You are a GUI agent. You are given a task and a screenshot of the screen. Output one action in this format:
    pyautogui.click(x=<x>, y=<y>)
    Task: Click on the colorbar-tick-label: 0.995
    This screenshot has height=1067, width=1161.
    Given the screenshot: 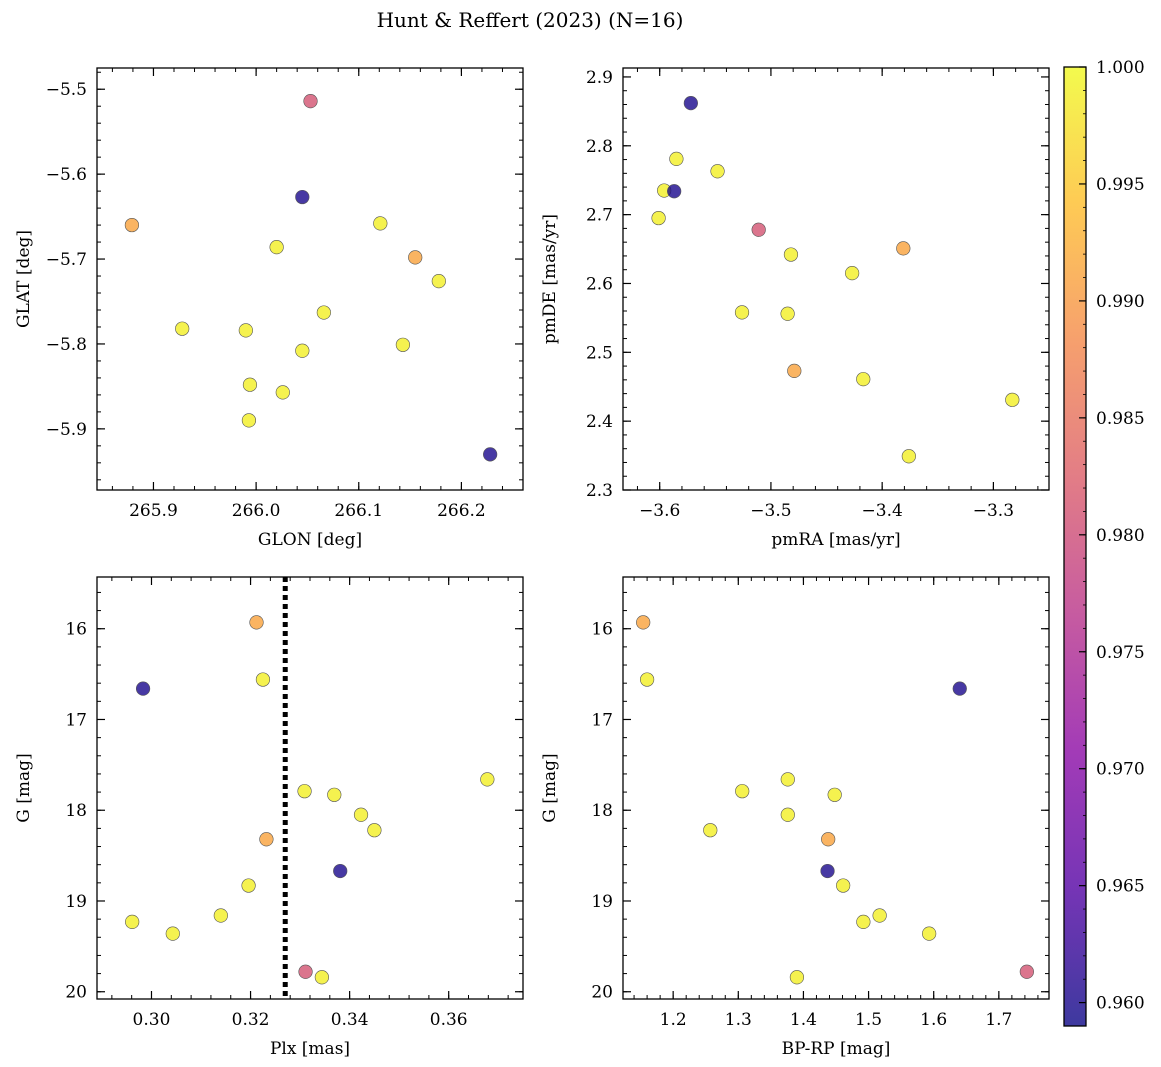 What is the action you would take?
    pyautogui.click(x=1120, y=185)
    